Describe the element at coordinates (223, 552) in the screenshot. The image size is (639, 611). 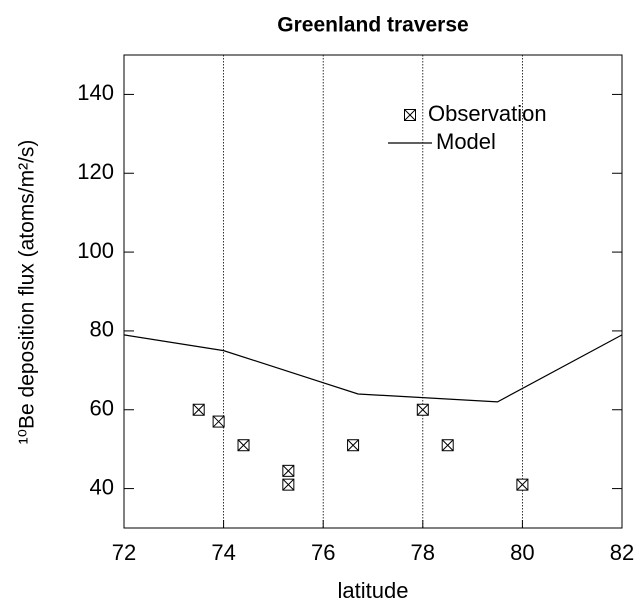
I see `x-tick-label: 74` at that location.